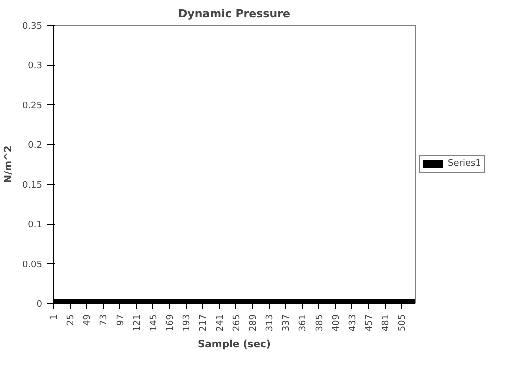 The width and height of the screenshot is (526, 392). Describe the element at coordinates (370, 323) in the screenshot. I see `x-tick-label: 457` at that location.